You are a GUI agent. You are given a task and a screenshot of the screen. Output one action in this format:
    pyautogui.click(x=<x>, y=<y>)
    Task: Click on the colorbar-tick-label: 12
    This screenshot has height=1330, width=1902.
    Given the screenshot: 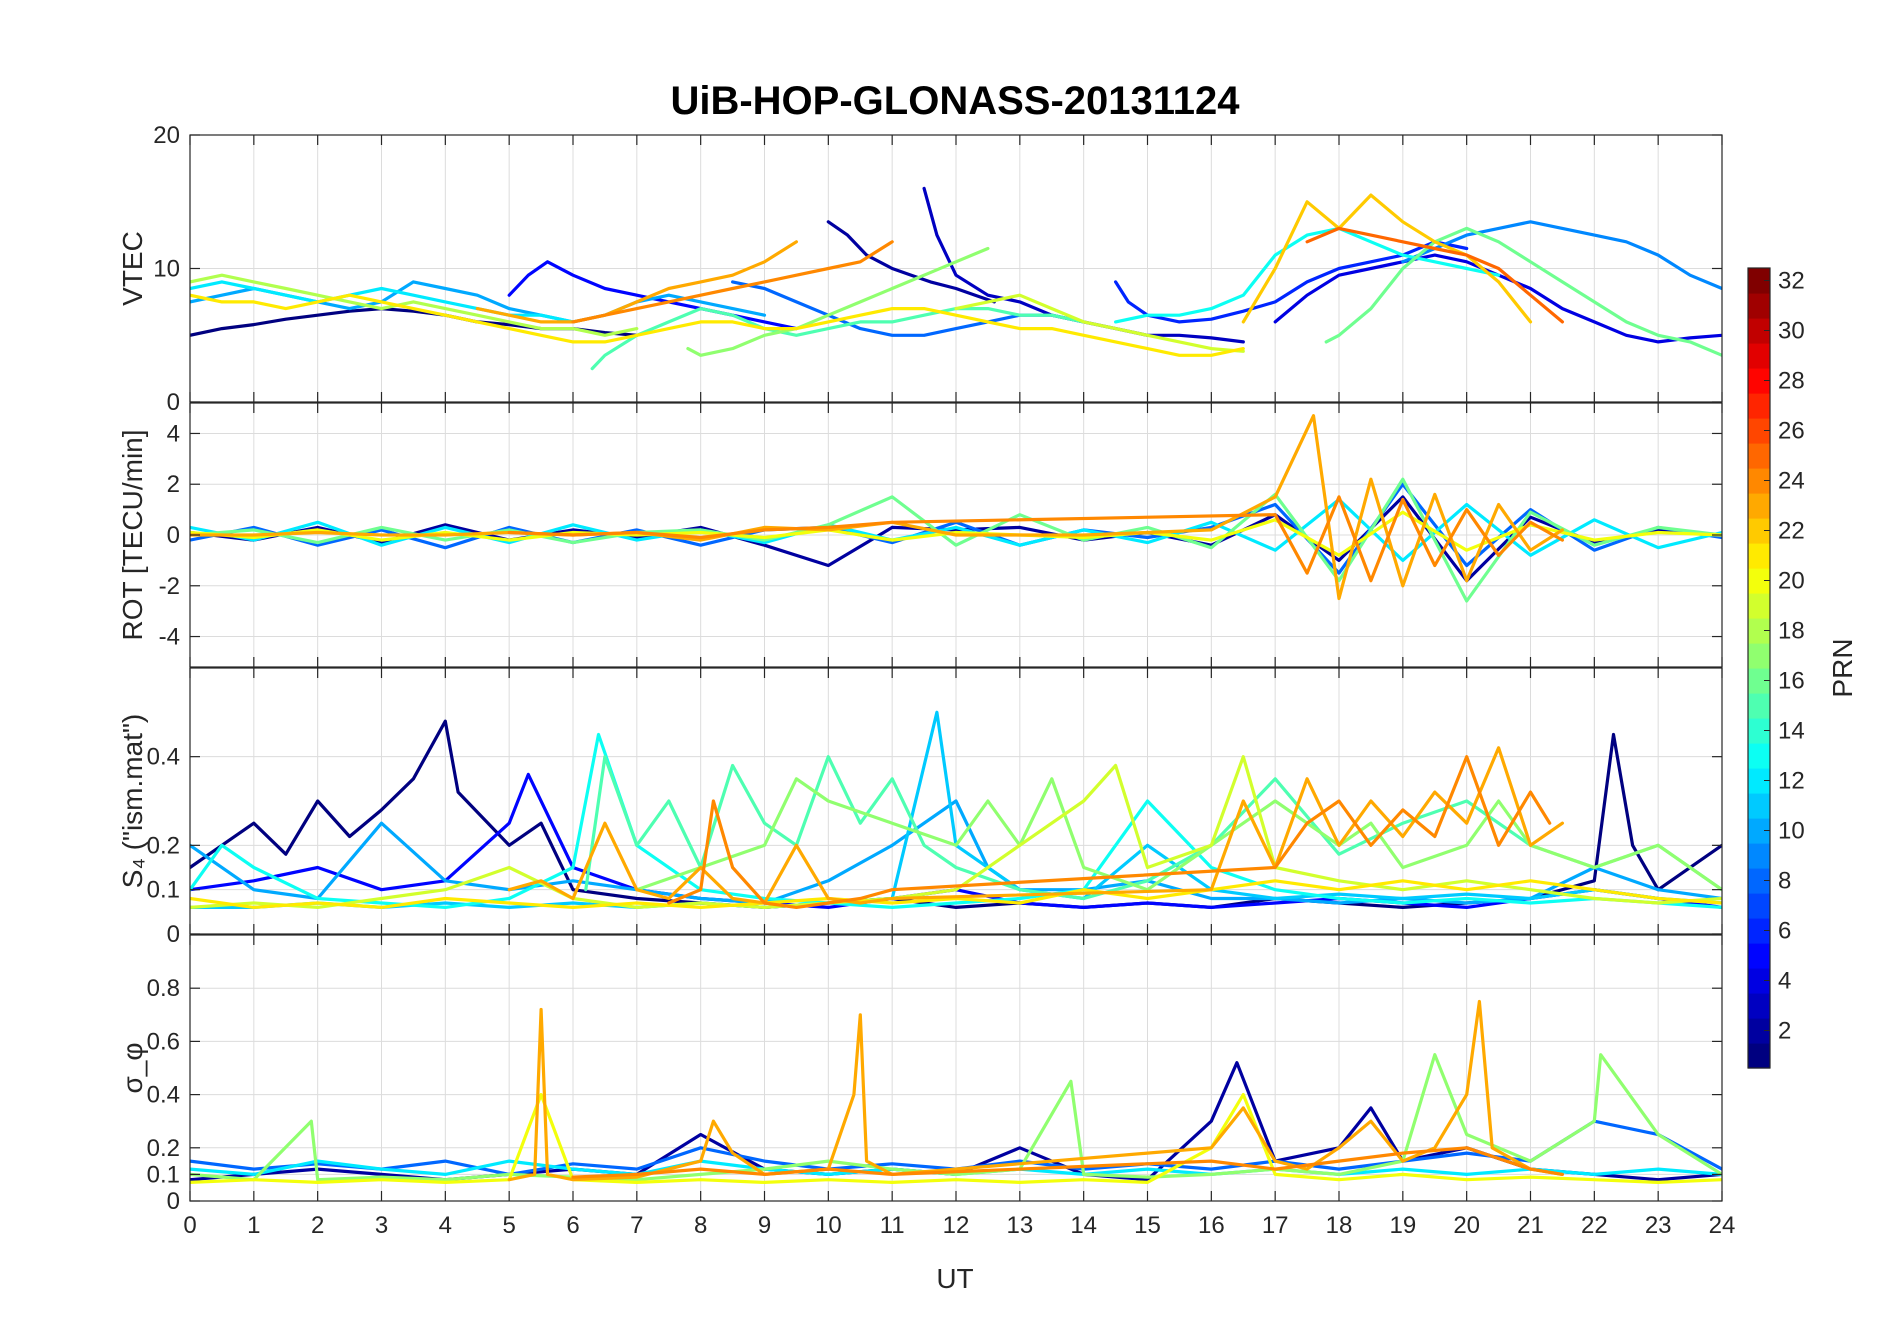 What is the action you would take?
    pyautogui.click(x=1791, y=781)
    